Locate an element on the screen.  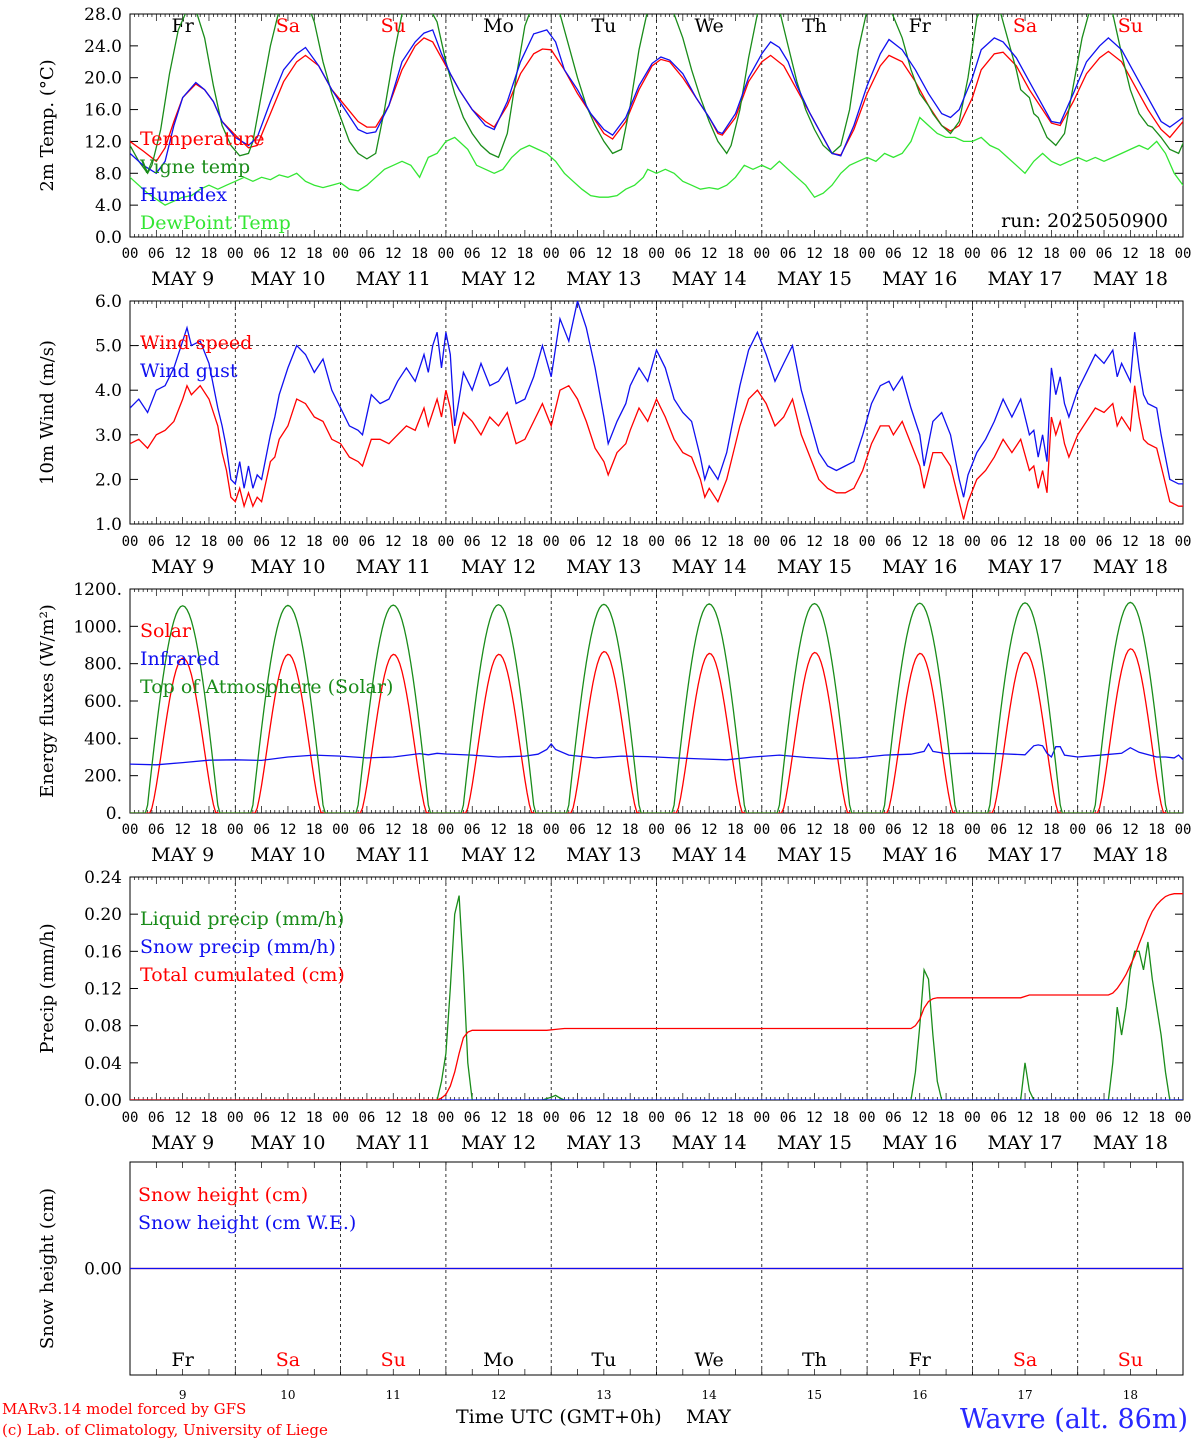
y-axis-label: Precip (mm/h) is located at coordinates (47, 988).